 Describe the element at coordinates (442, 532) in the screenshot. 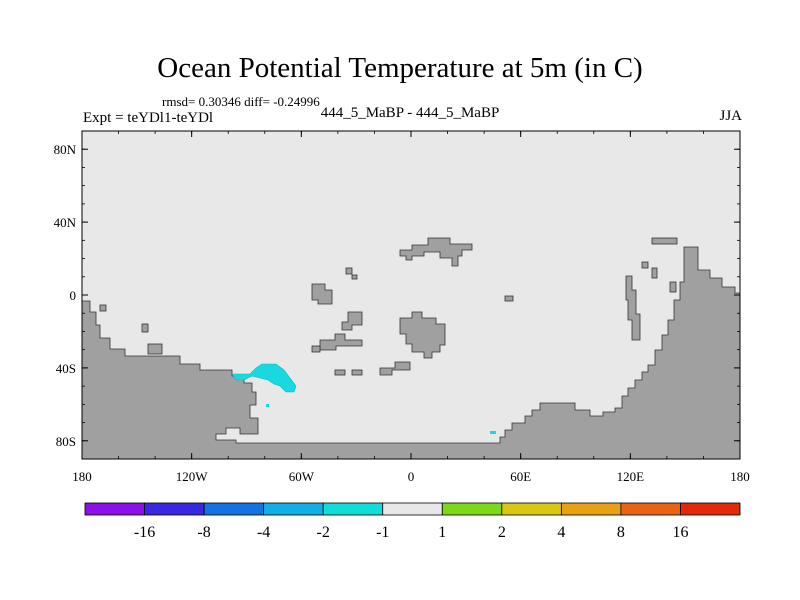

I see `colorbar-label: 1` at that location.